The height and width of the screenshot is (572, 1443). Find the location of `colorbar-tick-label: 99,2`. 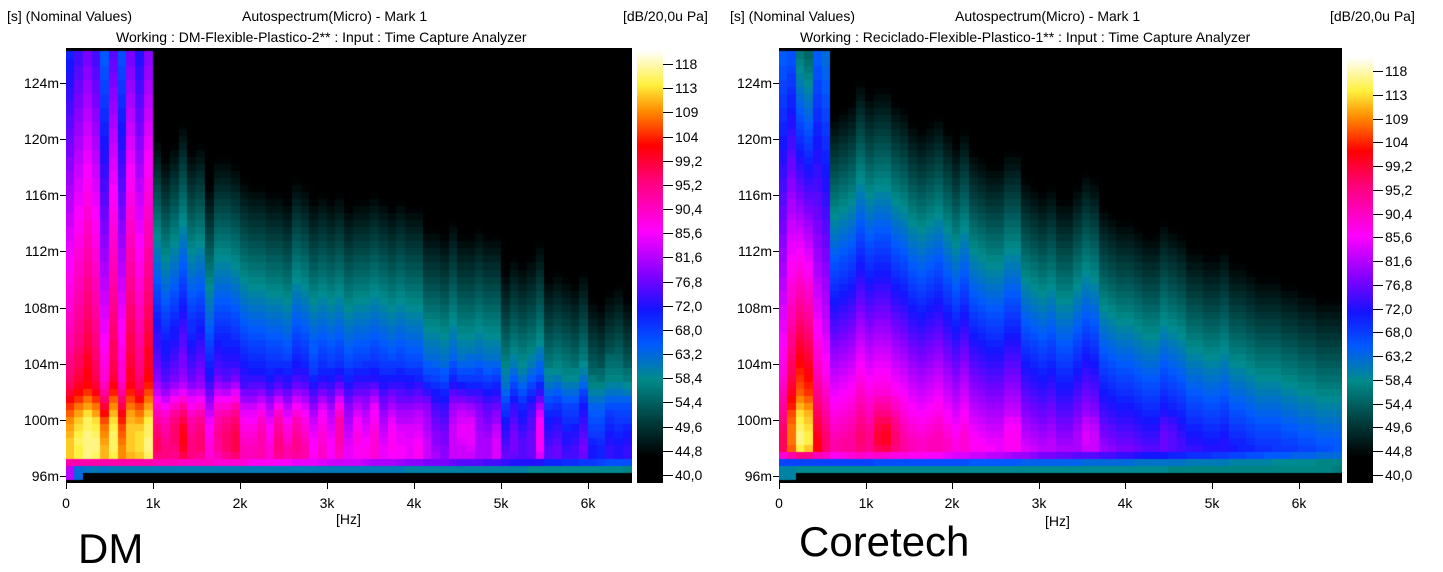

colorbar-tick-label: 99,2 is located at coordinates (1399, 166).